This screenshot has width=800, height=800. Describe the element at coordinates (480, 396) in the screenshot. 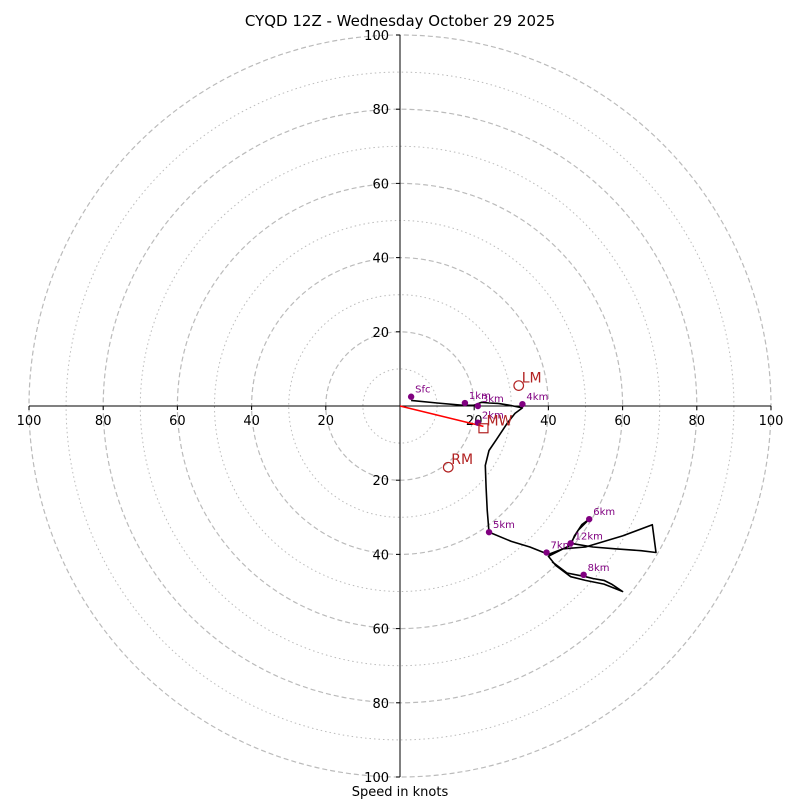

I see `height-marker-label: 1km` at that location.